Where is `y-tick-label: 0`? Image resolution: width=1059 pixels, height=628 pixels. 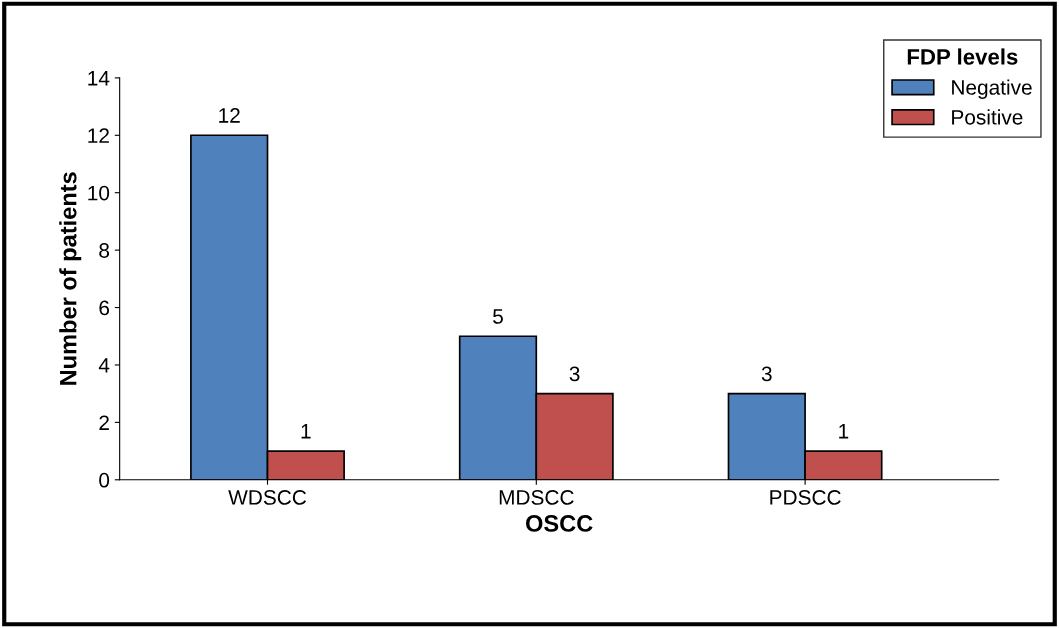
y-tick-label: 0 is located at coordinates (104, 480).